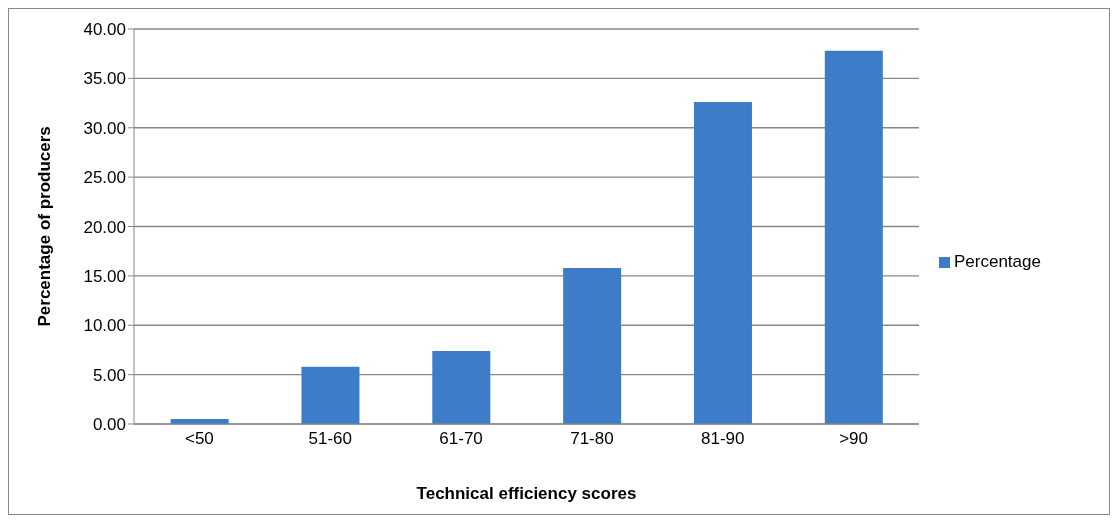 The width and height of the screenshot is (1120, 528). I want to click on y-tick-label: 20.00, so click(104, 227).